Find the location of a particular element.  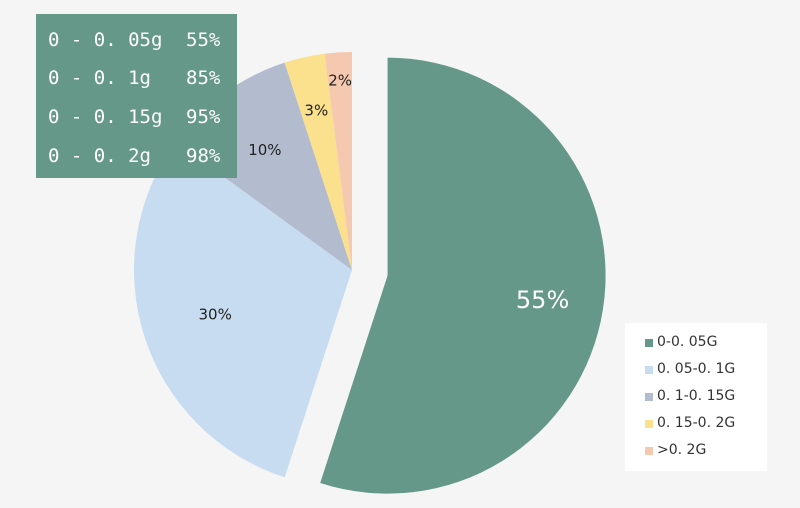

slice-data-label: 55% is located at coordinates (542, 300).